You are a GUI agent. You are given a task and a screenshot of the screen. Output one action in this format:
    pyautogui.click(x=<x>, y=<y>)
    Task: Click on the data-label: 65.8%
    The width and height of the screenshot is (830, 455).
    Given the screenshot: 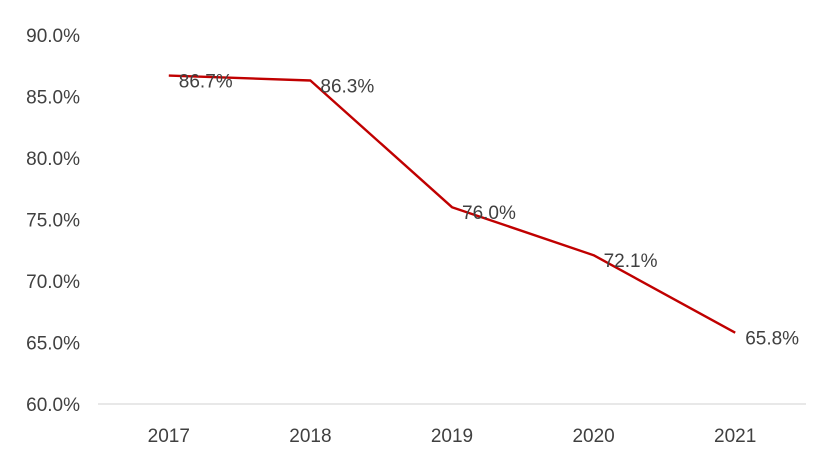 What is the action you would take?
    pyautogui.click(x=772, y=339)
    